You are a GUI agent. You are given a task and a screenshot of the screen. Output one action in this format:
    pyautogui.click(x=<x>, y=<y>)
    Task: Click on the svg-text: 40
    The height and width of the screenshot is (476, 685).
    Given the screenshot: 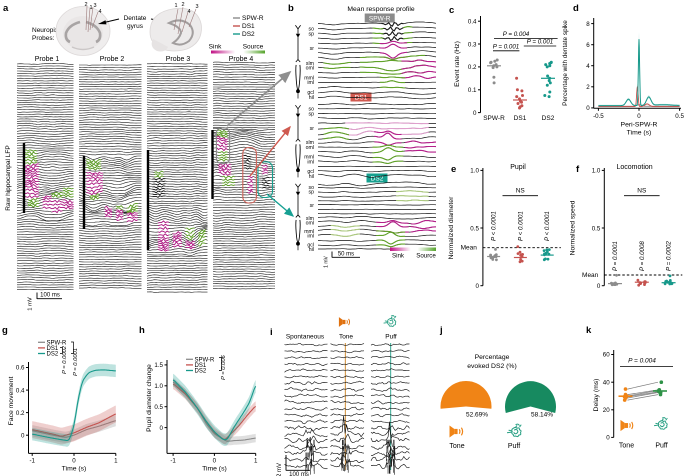 What is the action you would take?
    pyautogui.click(x=606, y=382)
    